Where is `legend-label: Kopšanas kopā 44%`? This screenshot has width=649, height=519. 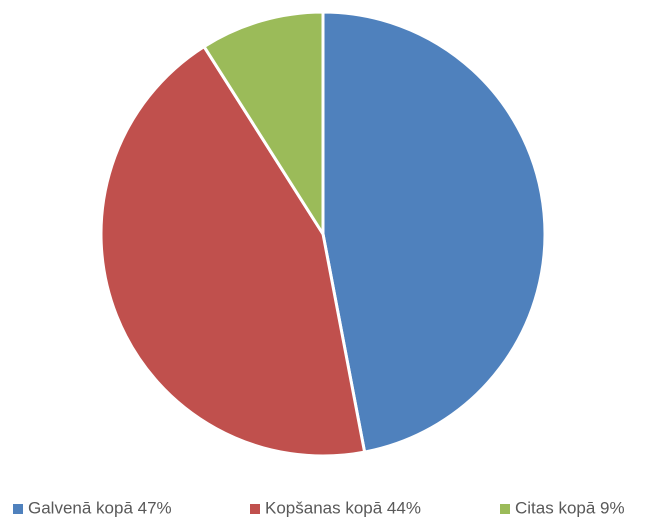 legend-label: Kopšanas kopā 44% is located at coordinates (343, 507).